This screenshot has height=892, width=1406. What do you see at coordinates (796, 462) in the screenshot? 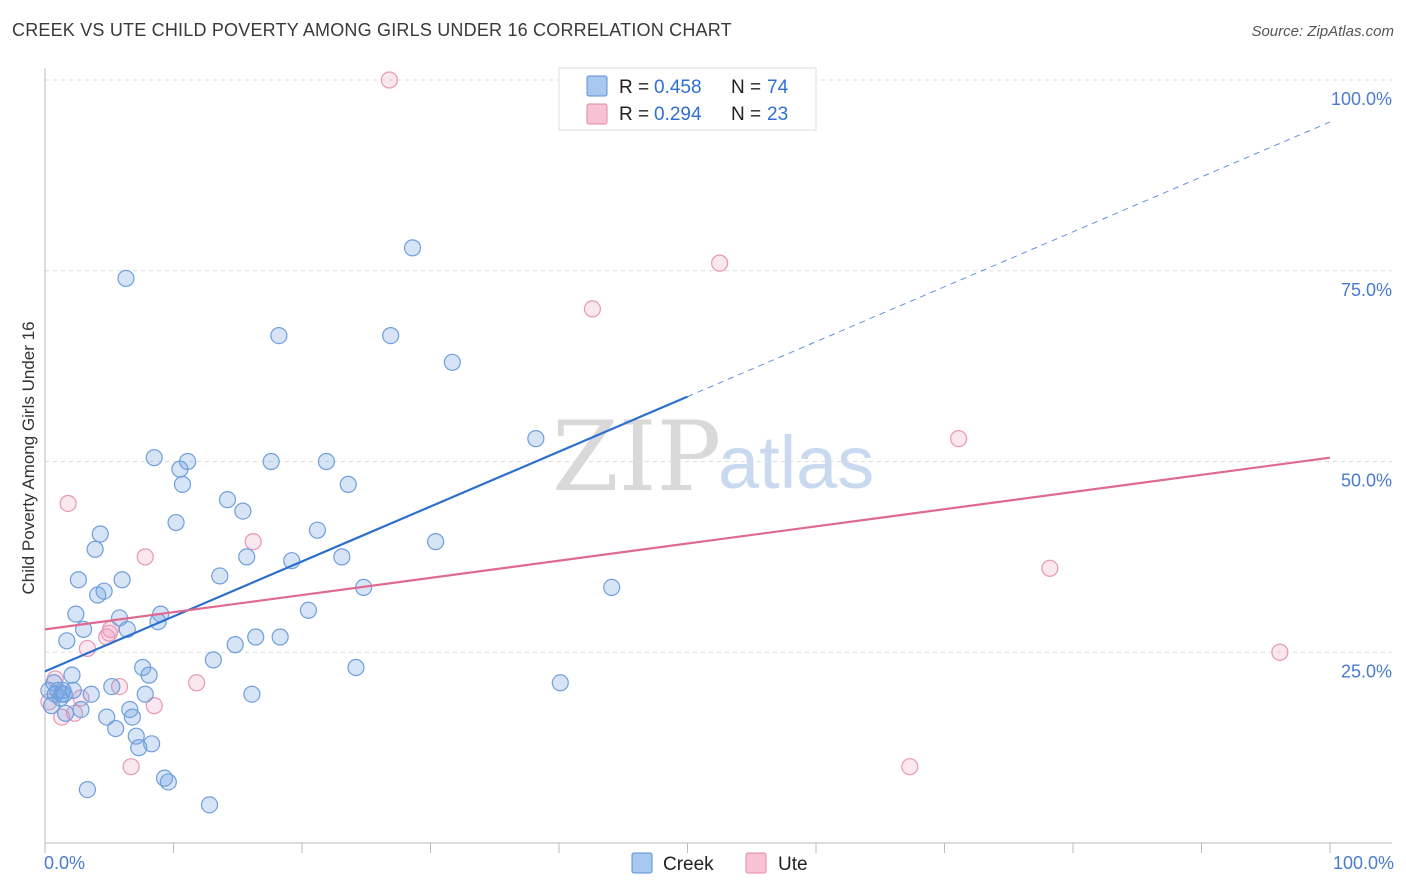
I see `watermark-atlas: atlas` at bounding box center [796, 462].